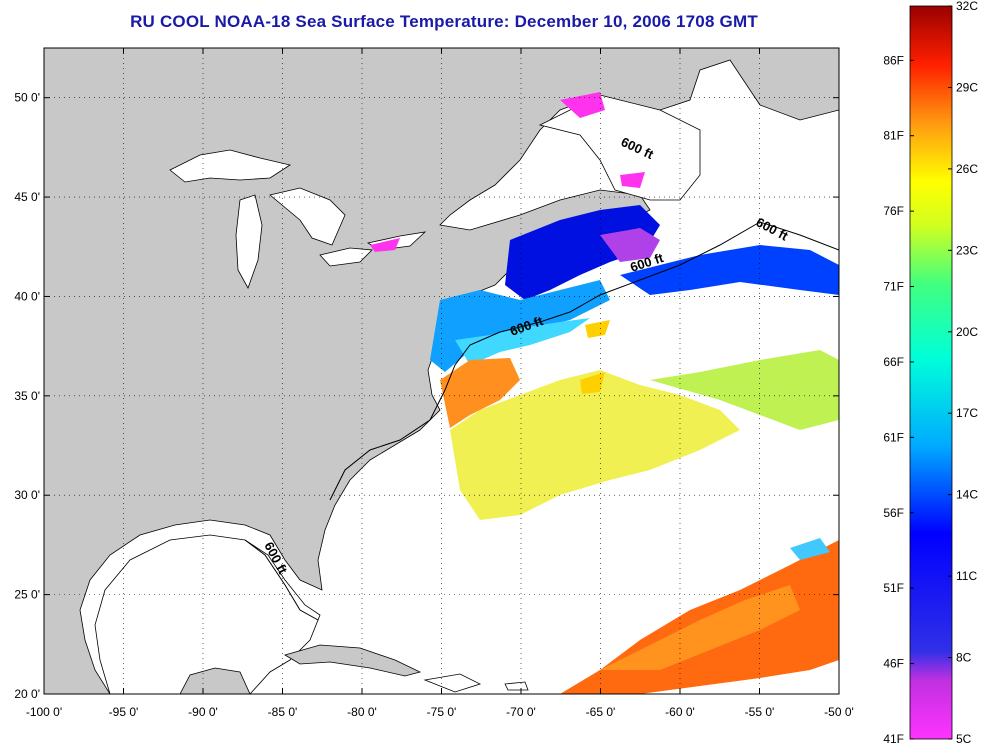 The height and width of the screenshot is (754, 984). What do you see at coordinates (744, 390) in the screenshot?
I see `sst-green-patch` at bounding box center [744, 390].